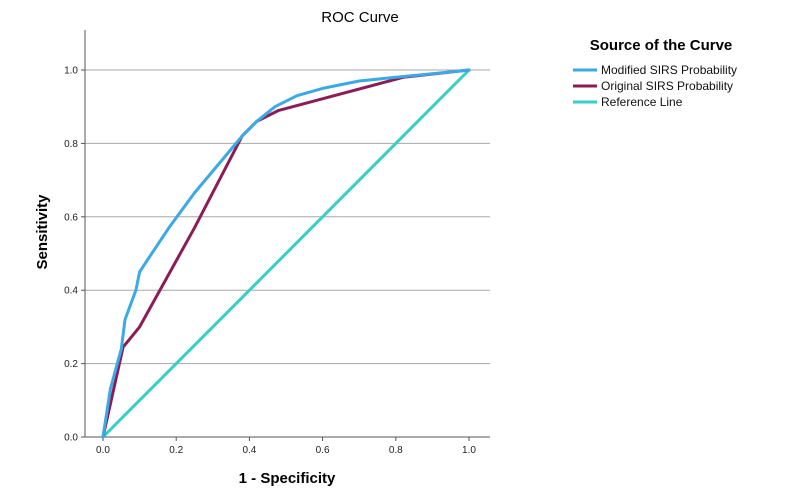 The height and width of the screenshot is (500, 785). Describe the element at coordinates (71, 364) in the screenshot. I see `y-tick-label-1: 0.2` at that location.